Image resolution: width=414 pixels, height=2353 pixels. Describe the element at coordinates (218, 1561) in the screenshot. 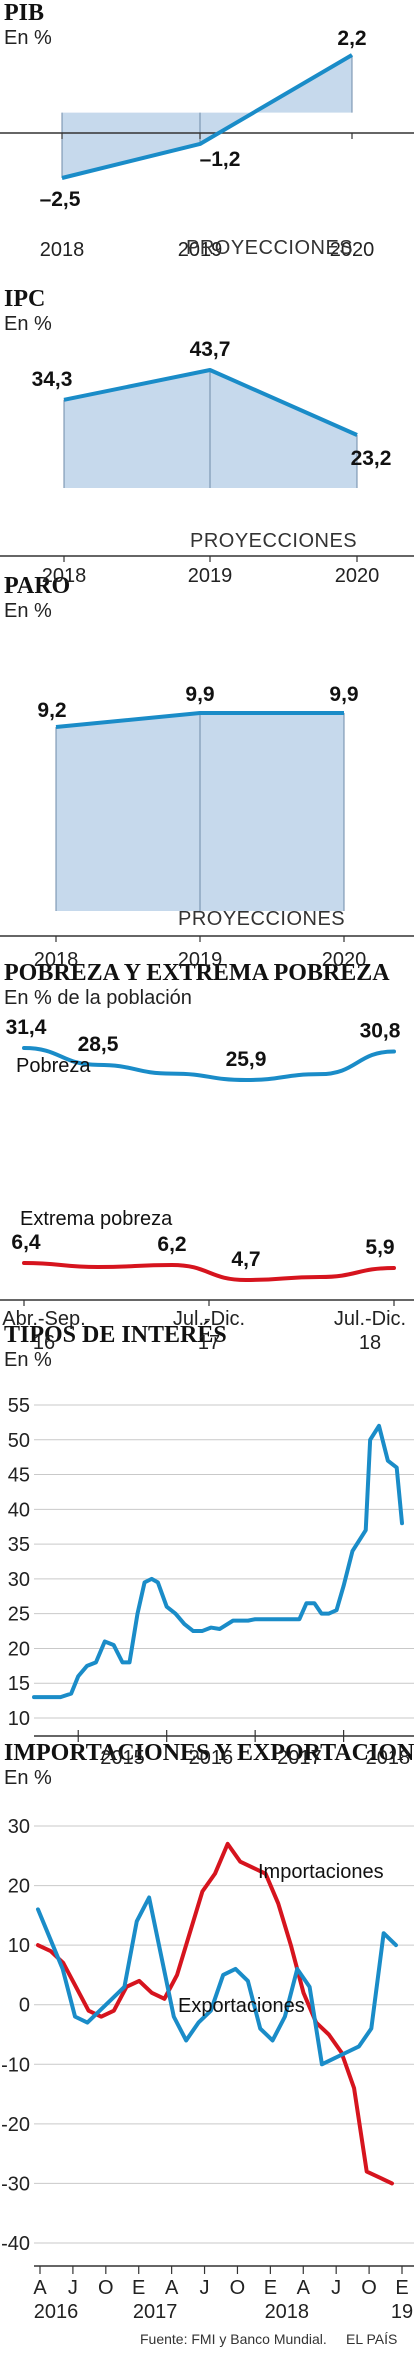

I see `tipos-line` at that location.